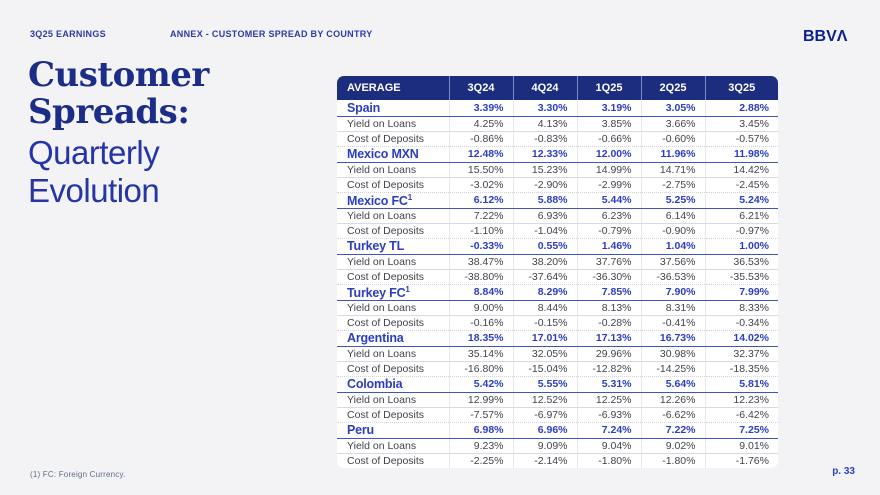 The width and height of the screenshot is (880, 495). I want to click on country-row-spain-value-1q25: 3.19%, so click(608, 108).